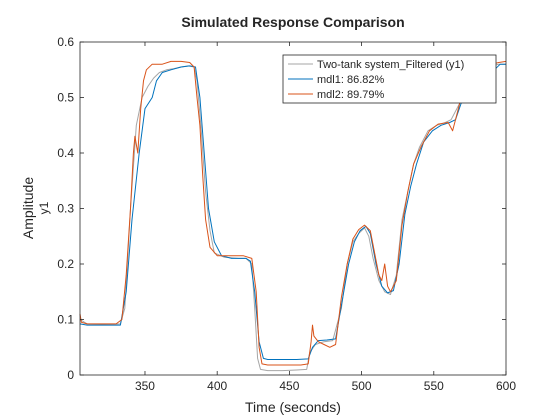 The height and width of the screenshot is (420, 560). Describe the element at coordinates (362, 386) in the screenshot. I see `x-tick-label: 500` at that location.